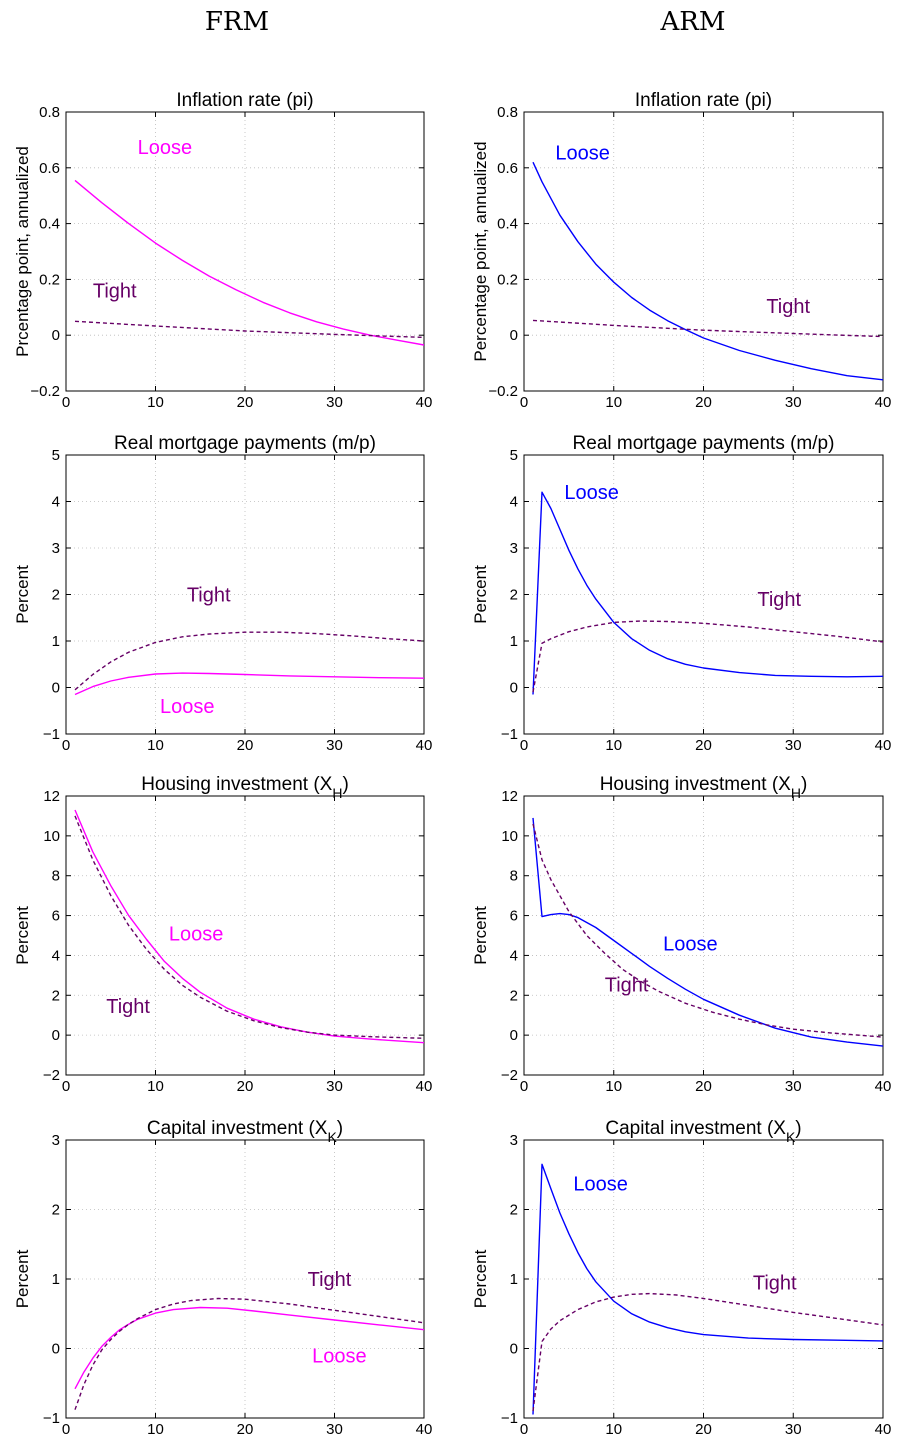 Image resolution: width=899 pixels, height=1442 pixels. I want to click on panel-title-subscript: K, so click(791, 1137).